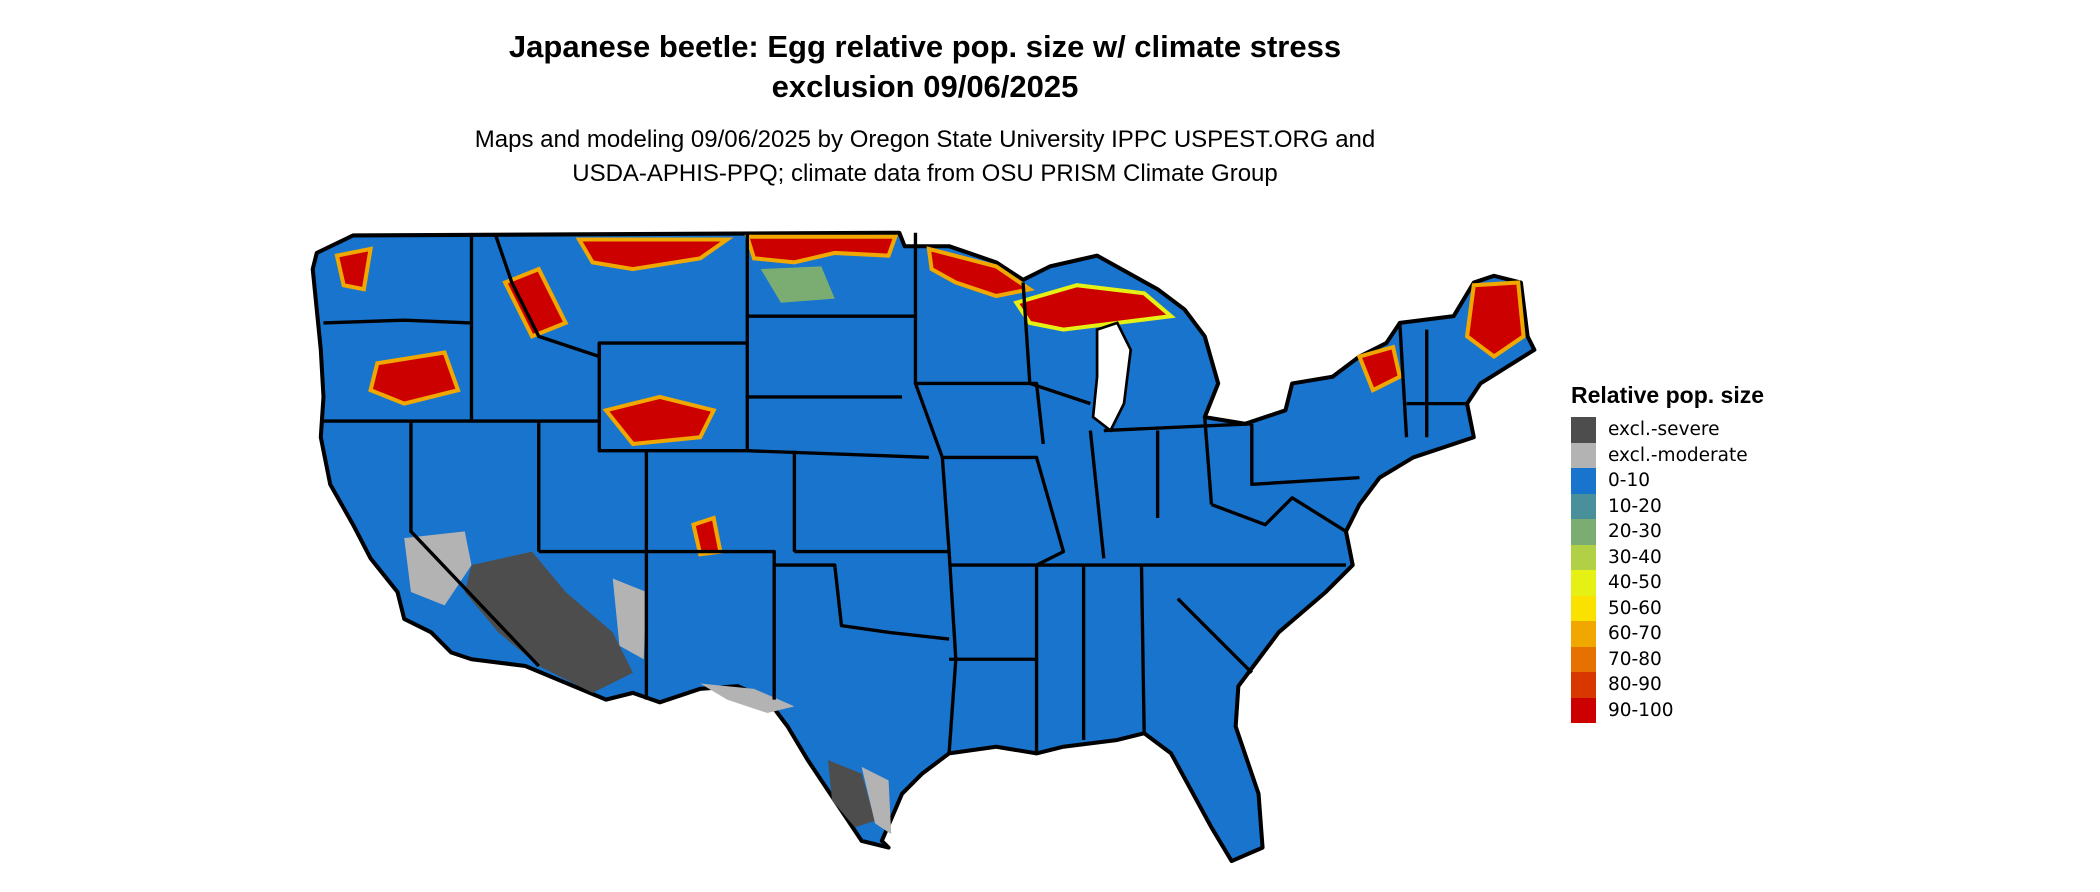 Image resolution: width=2100 pixels, height=892 pixels. I want to click on legend-label: 50-60, so click(1635, 608).